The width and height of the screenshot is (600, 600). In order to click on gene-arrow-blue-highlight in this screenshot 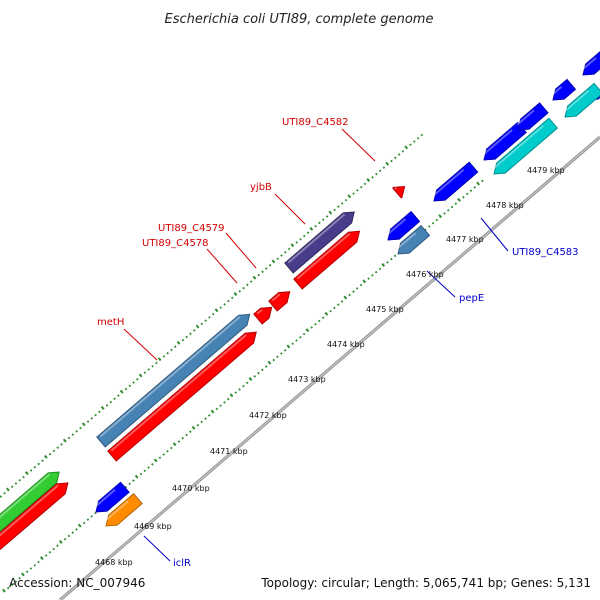, I will do `click(525, 117)`.